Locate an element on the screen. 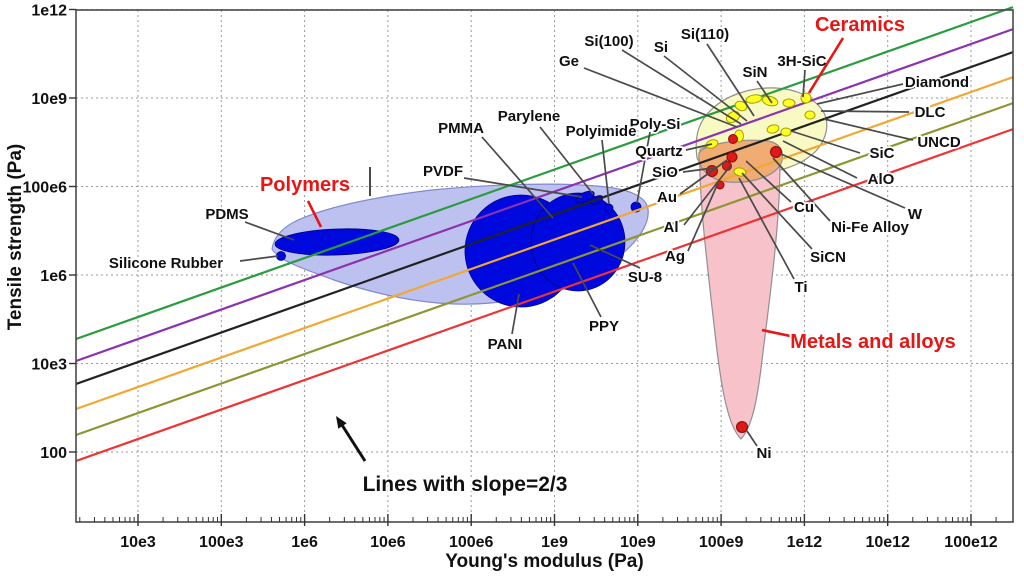 The image size is (1024, 578). slope-annotation-arrow-shaft is located at coordinates (353, 443).